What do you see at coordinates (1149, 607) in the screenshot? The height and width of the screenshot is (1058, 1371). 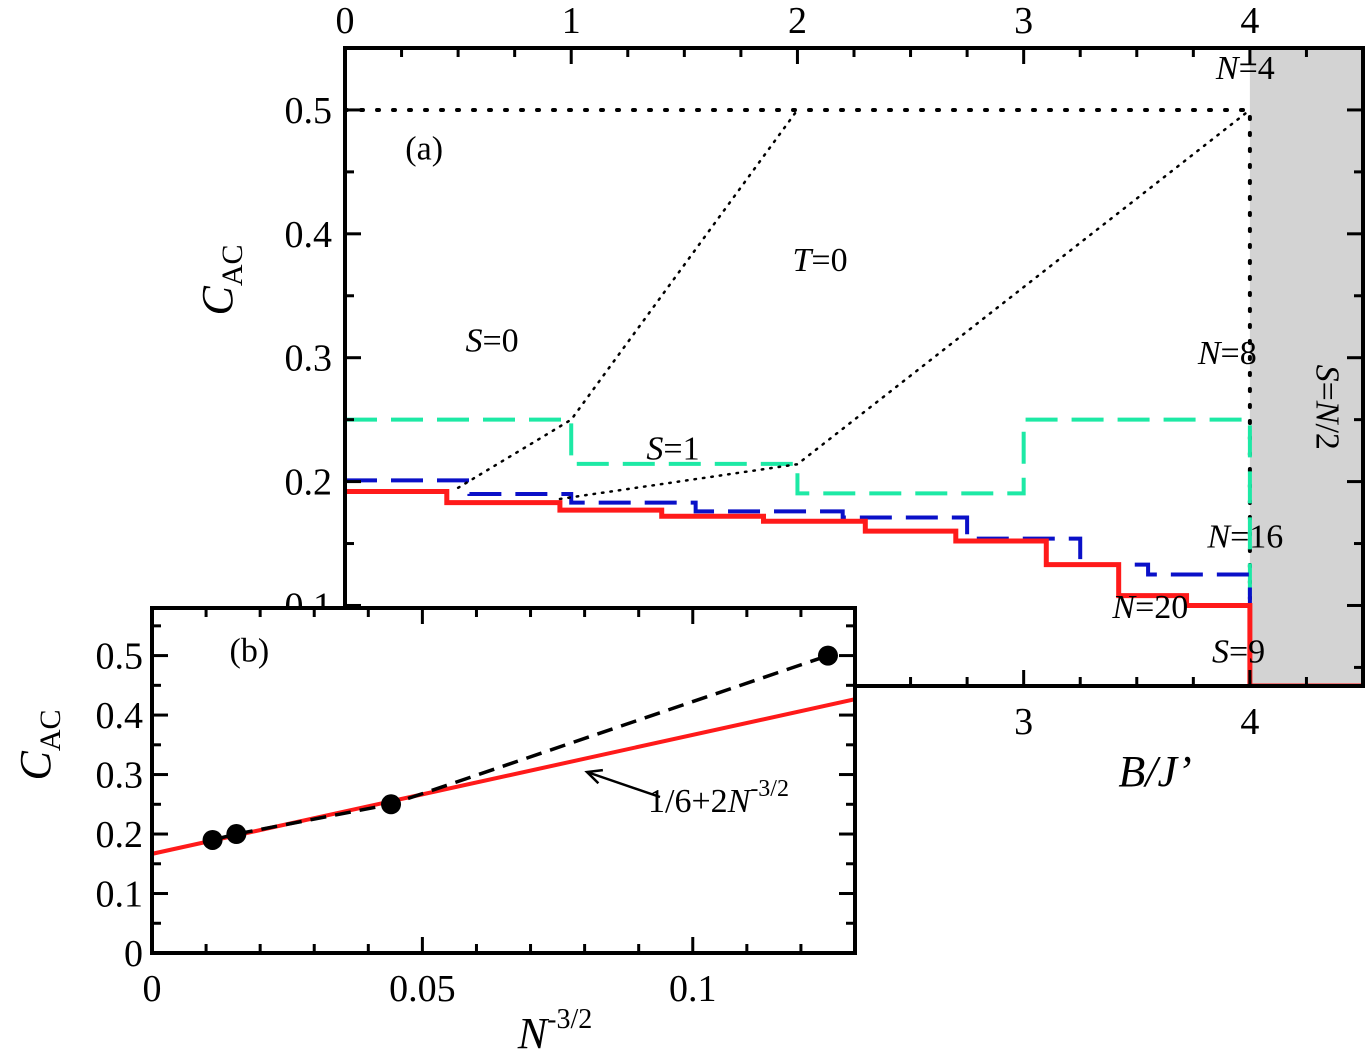 I see `annotation-n-20: N=20` at bounding box center [1149, 607].